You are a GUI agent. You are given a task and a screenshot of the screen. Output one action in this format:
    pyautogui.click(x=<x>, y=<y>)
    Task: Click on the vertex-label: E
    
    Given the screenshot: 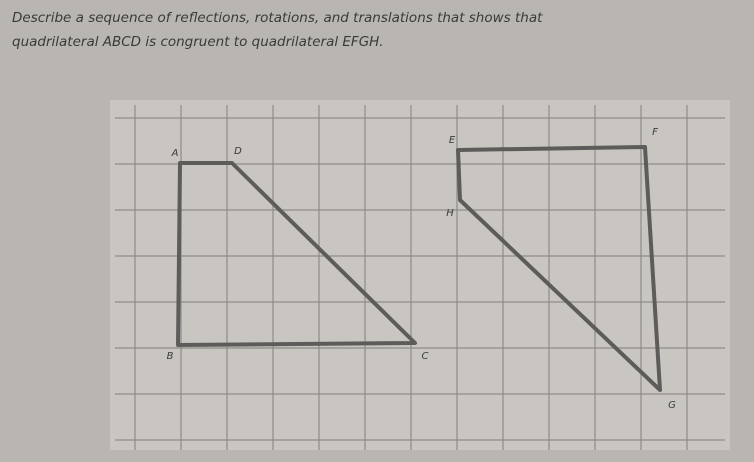 What is the action you would take?
    pyautogui.click(x=452, y=140)
    